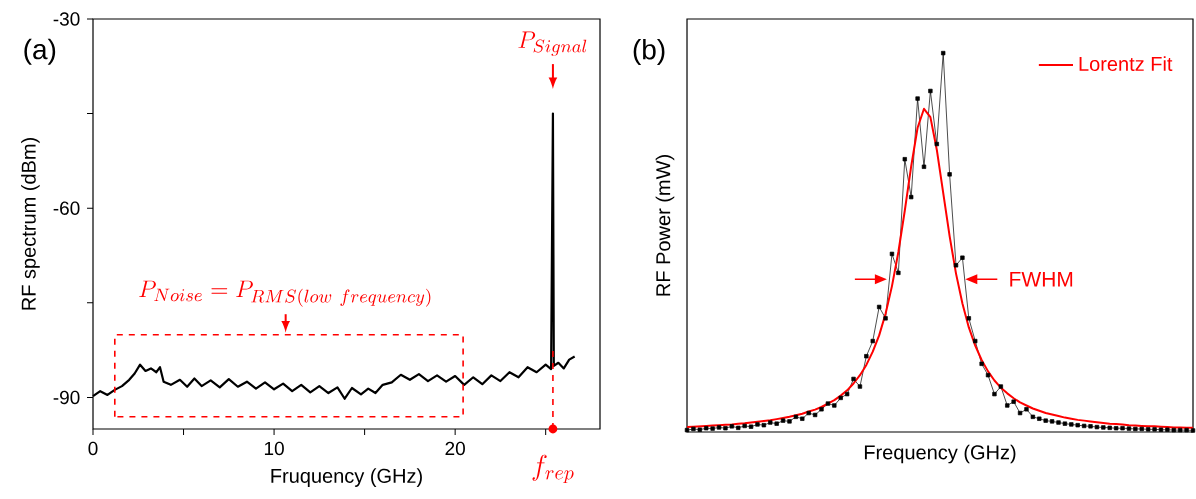 The height and width of the screenshot is (499, 1196). I want to click on annotation: FWHM, so click(1041, 279).